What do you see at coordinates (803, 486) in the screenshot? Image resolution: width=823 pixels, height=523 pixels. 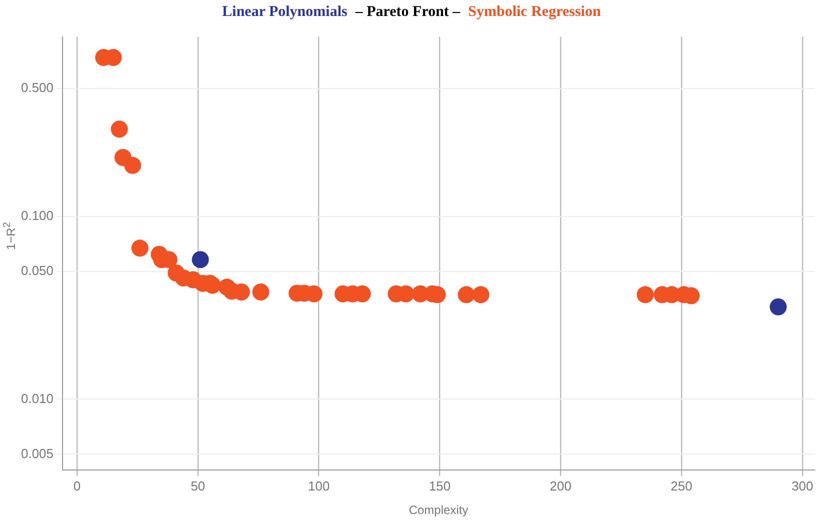 I see `x-tick-label: 300` at bounding box center [803, 486].